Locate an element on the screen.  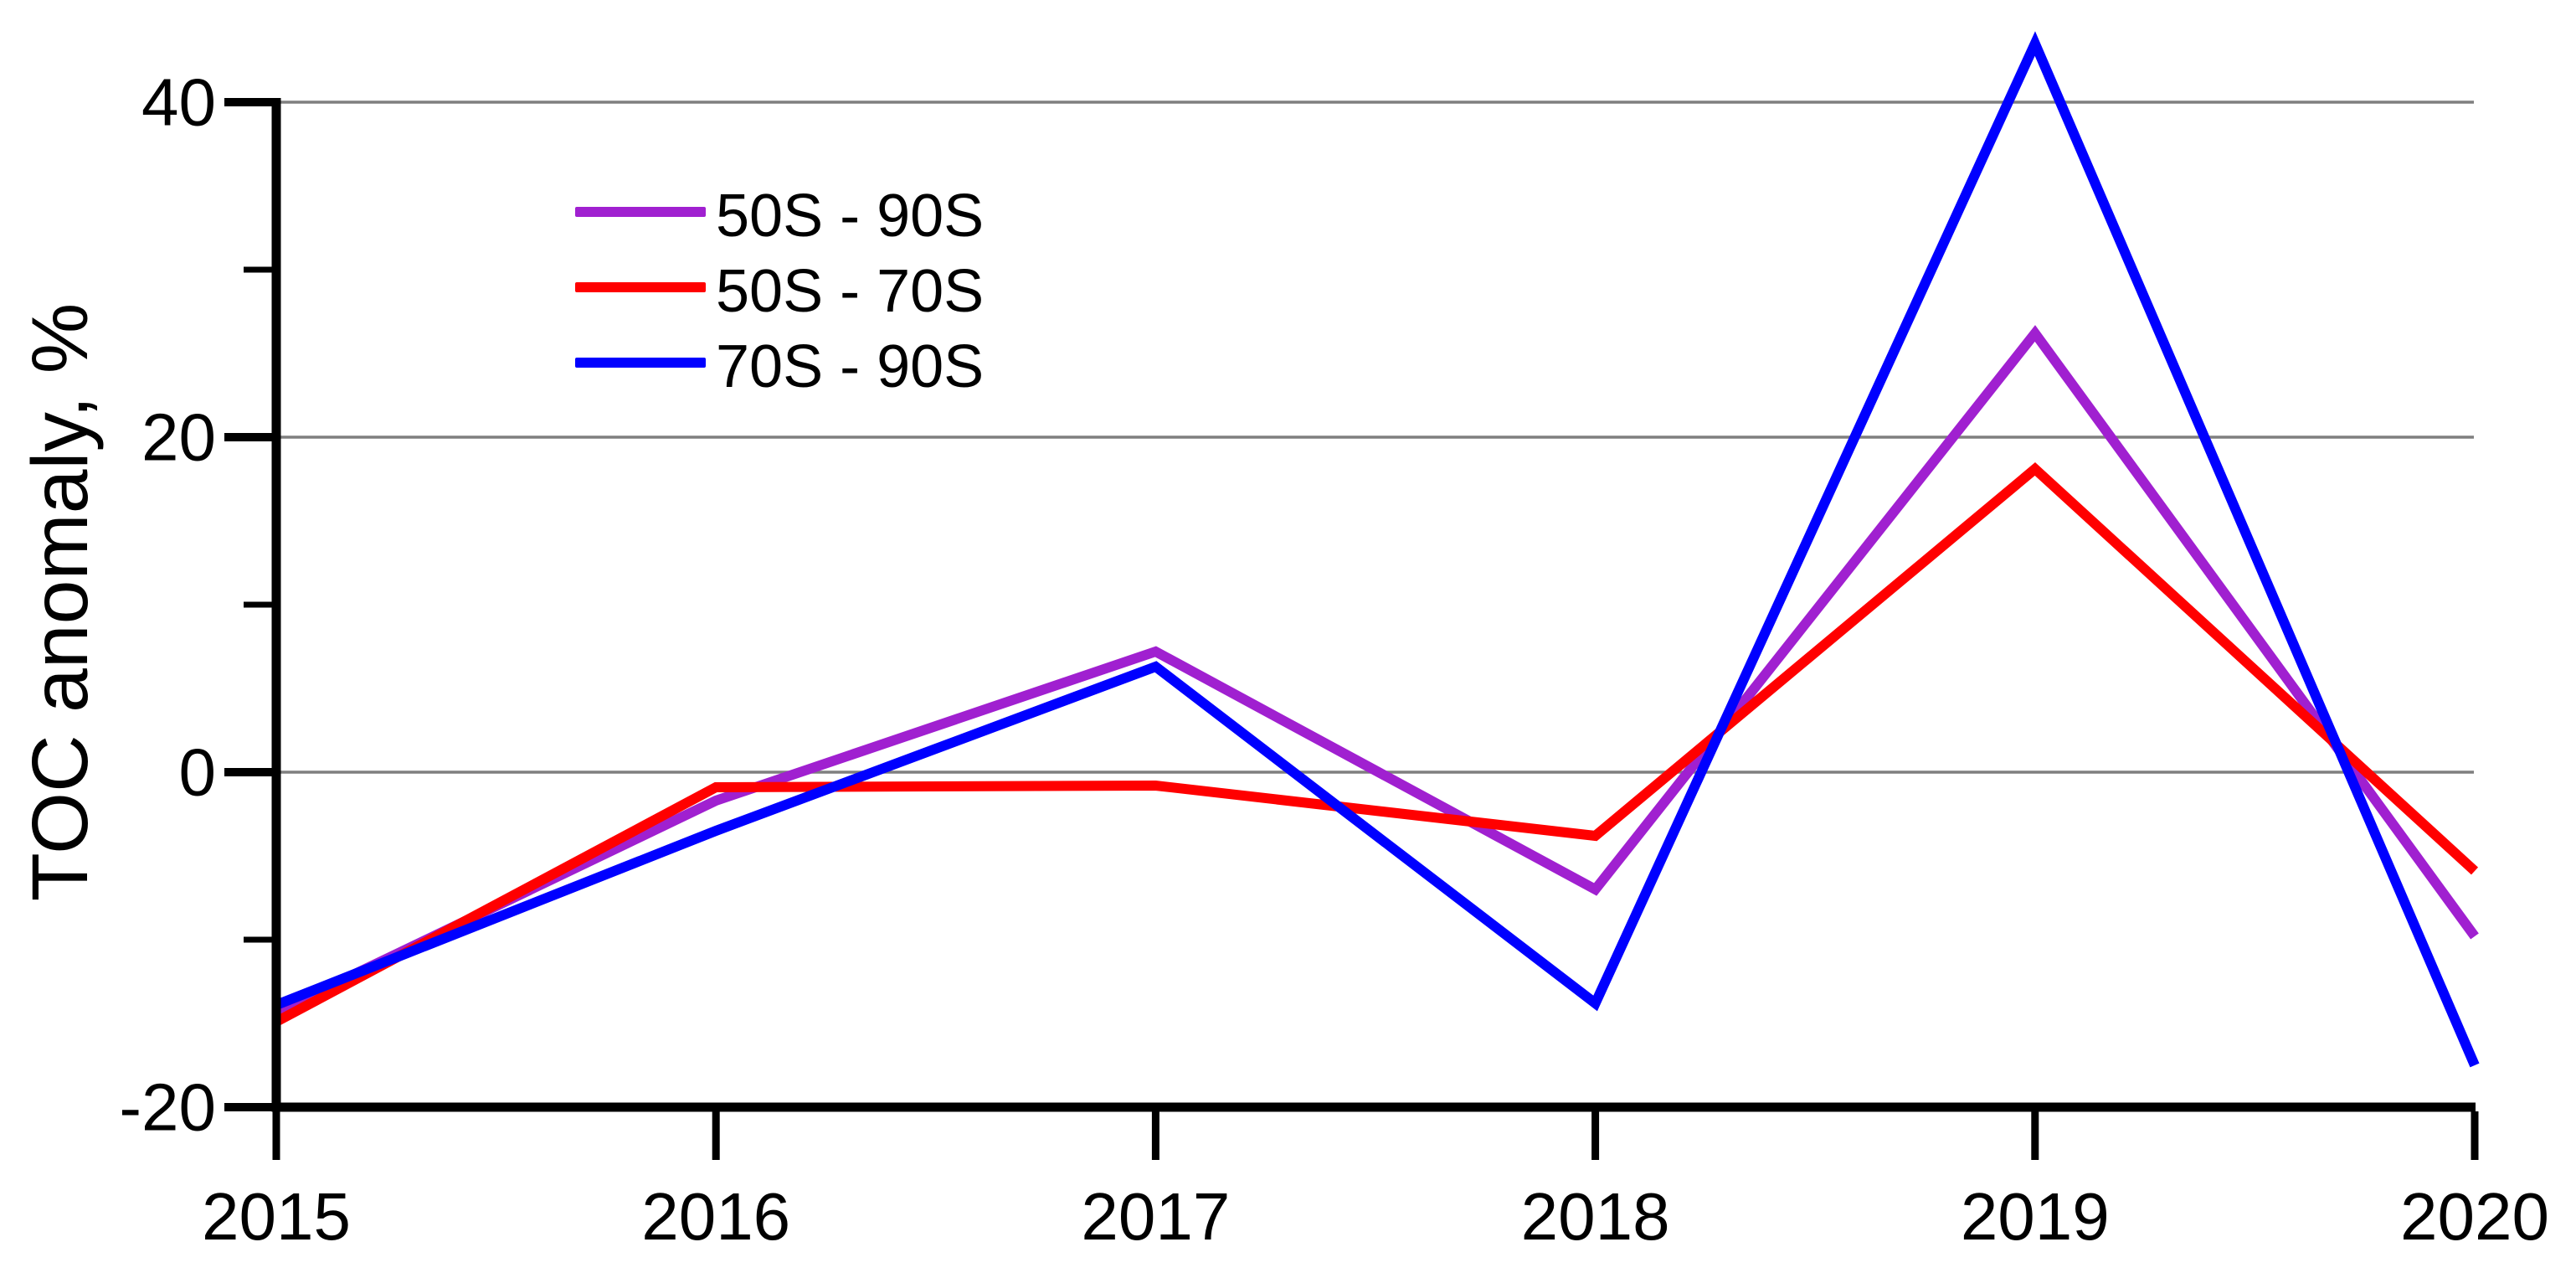
legend-label: 70S - 90S is located at coordinates (850, 366).